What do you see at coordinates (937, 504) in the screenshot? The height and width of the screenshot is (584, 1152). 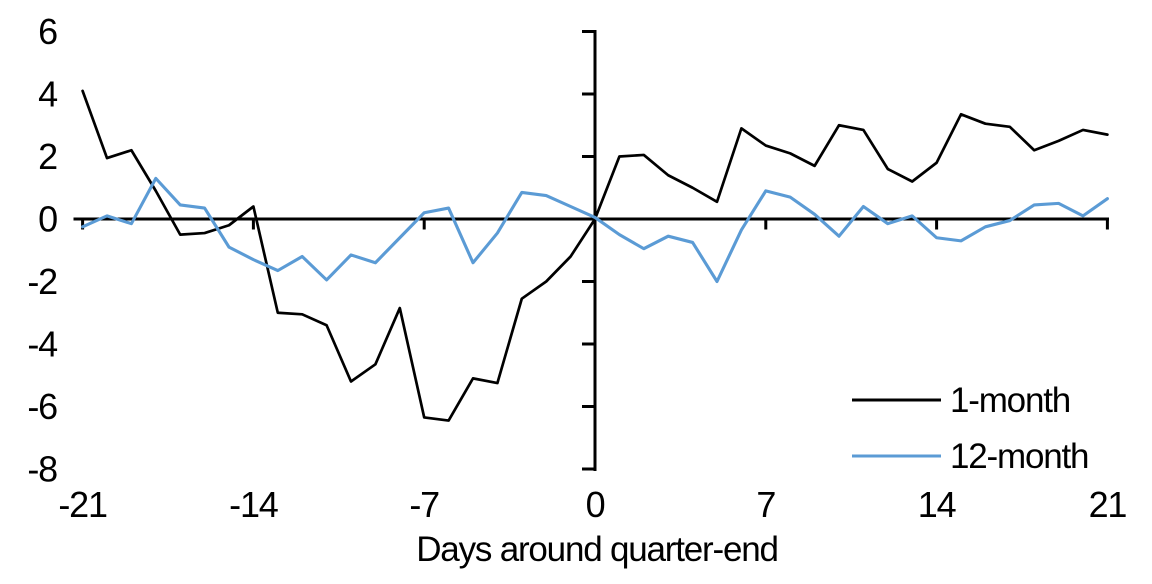 I see `x-tick-label: 14` at bounding box center [937, 504].